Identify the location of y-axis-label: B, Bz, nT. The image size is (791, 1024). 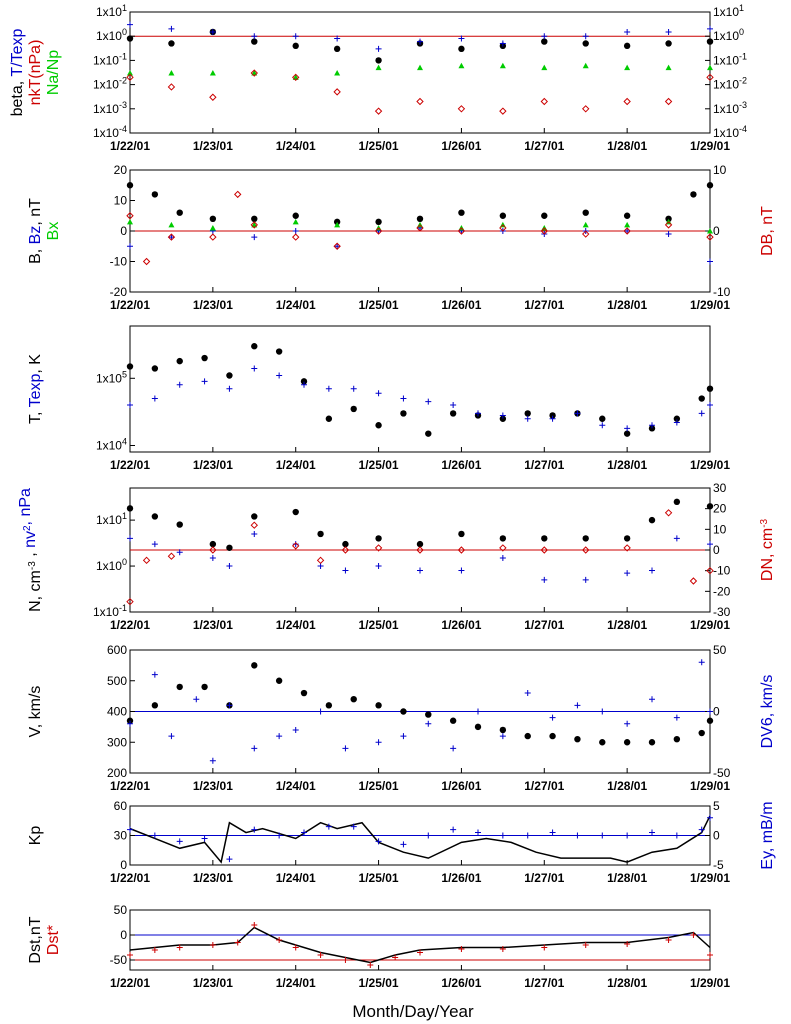
(35, 231).